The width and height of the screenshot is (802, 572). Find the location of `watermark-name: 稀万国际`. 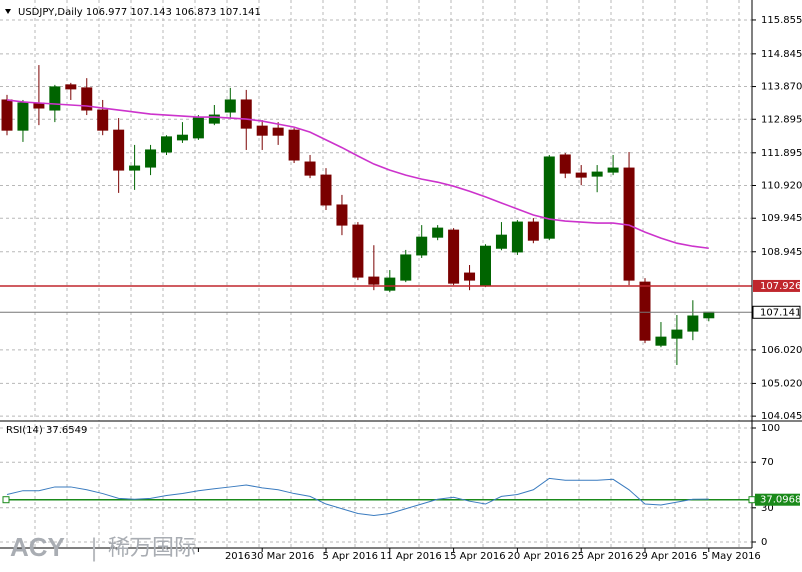

watermark-name: 稀万国际 is located at coordinates (152, 548).